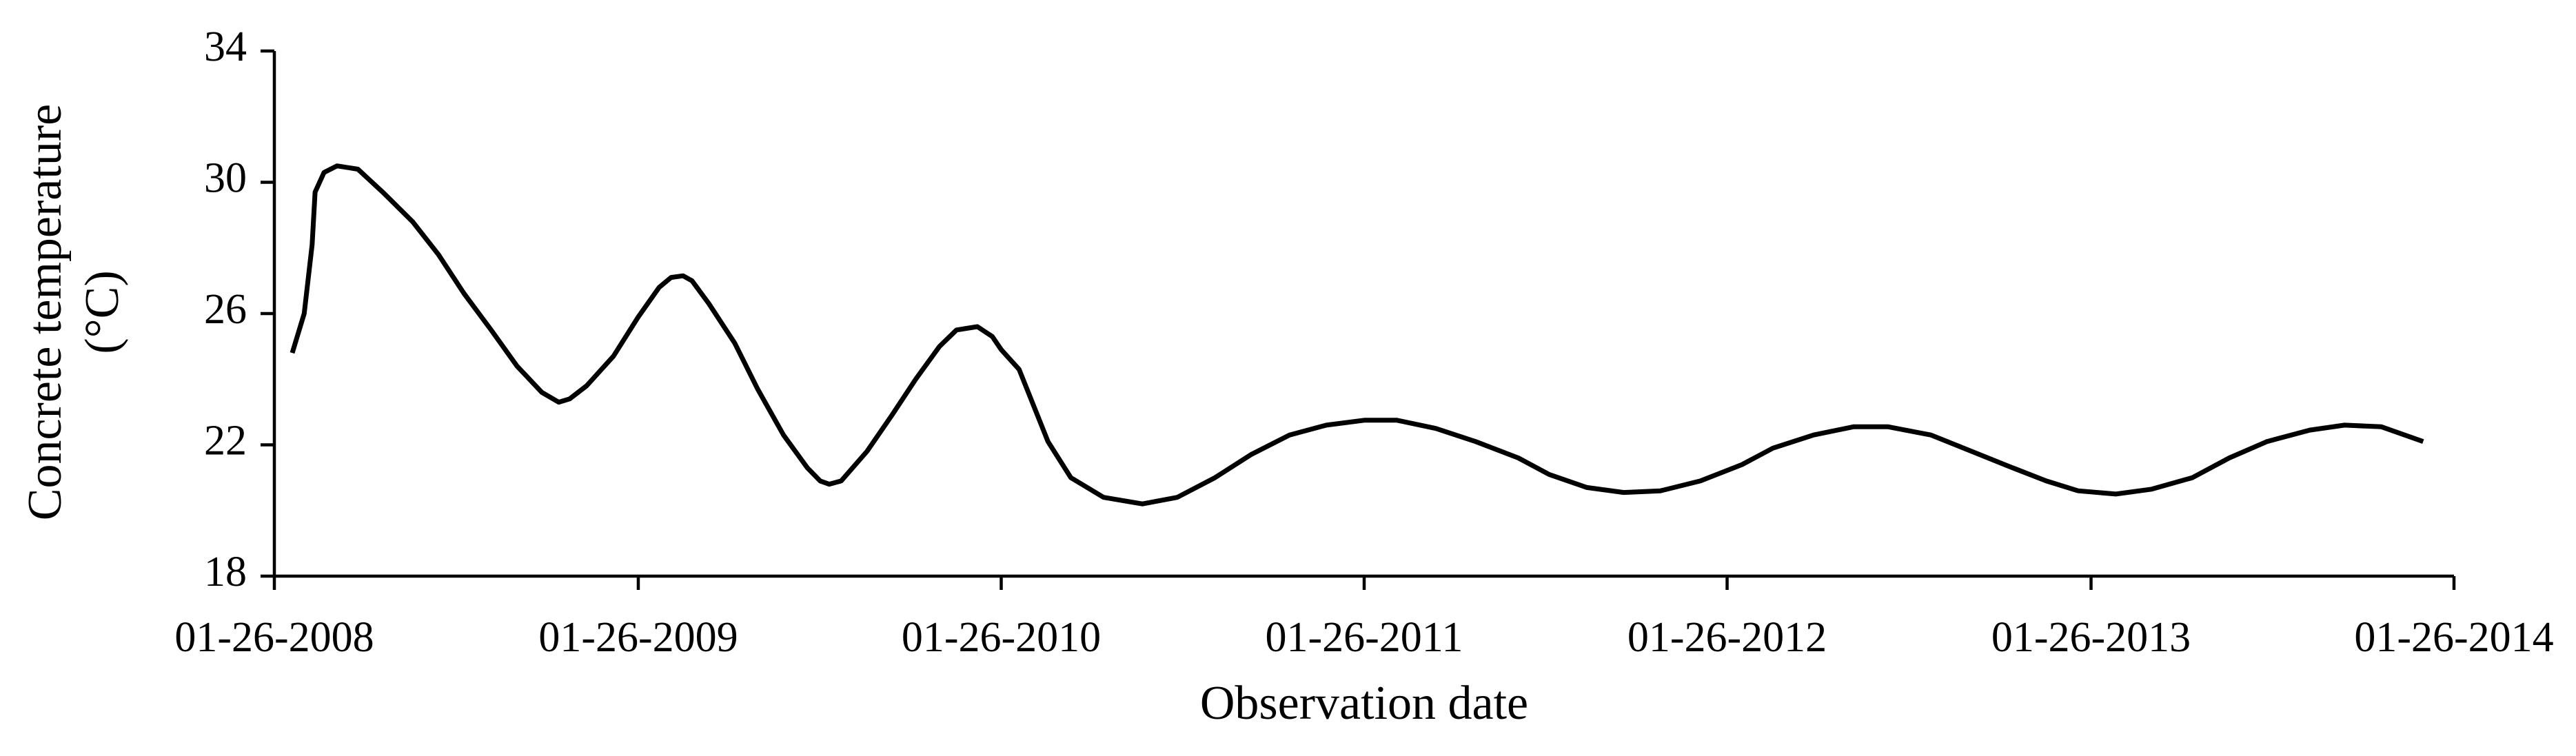 Image resolution: width=2576 pixels, height=756 pixels. Describe the element at coordinates (1364, 637) in the screenshot. I see `x-tick-label: 01-26-2011` at that location.